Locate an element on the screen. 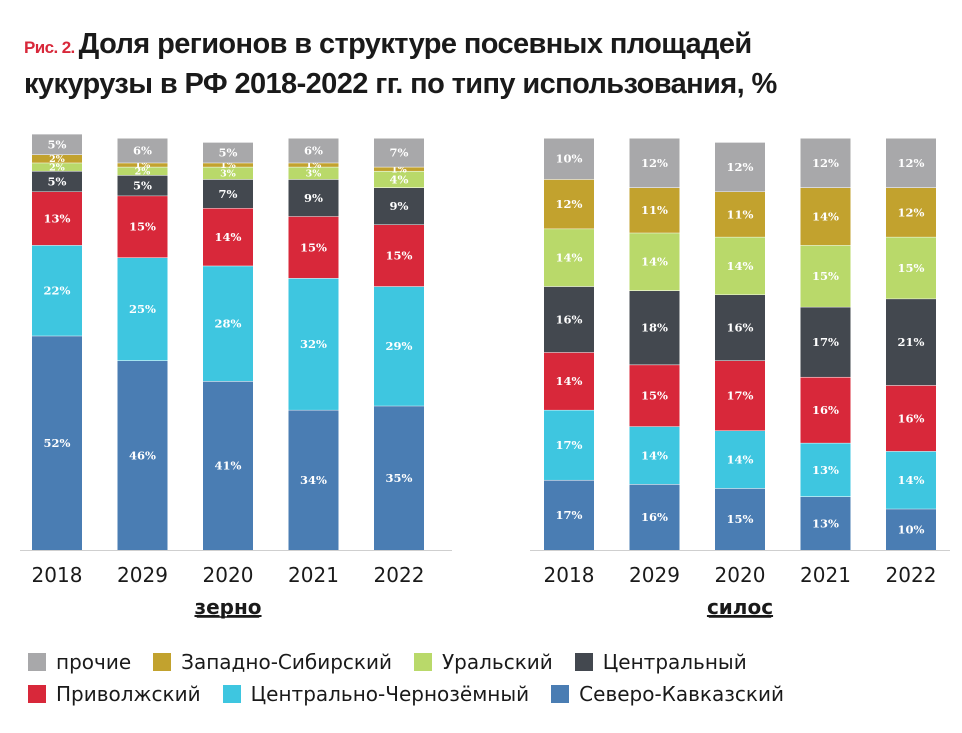  data-label: 46% is located at coordinates (142, 455).